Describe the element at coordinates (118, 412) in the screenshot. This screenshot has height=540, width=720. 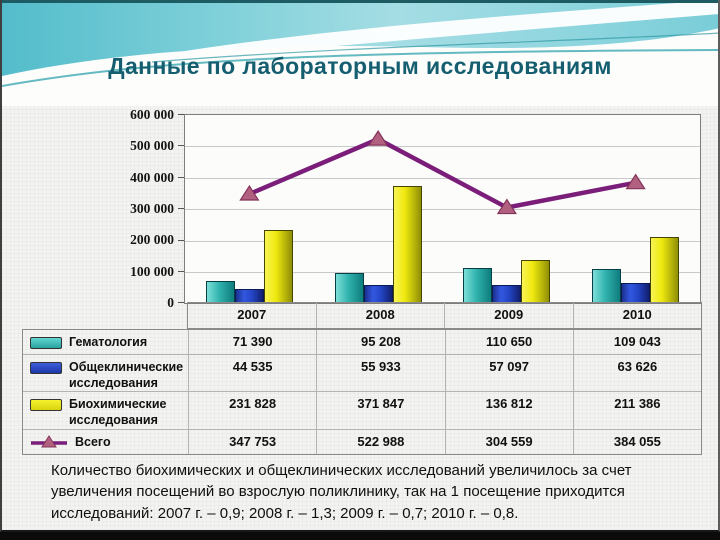
I see `row-label: Биохимические исследования` at that location.